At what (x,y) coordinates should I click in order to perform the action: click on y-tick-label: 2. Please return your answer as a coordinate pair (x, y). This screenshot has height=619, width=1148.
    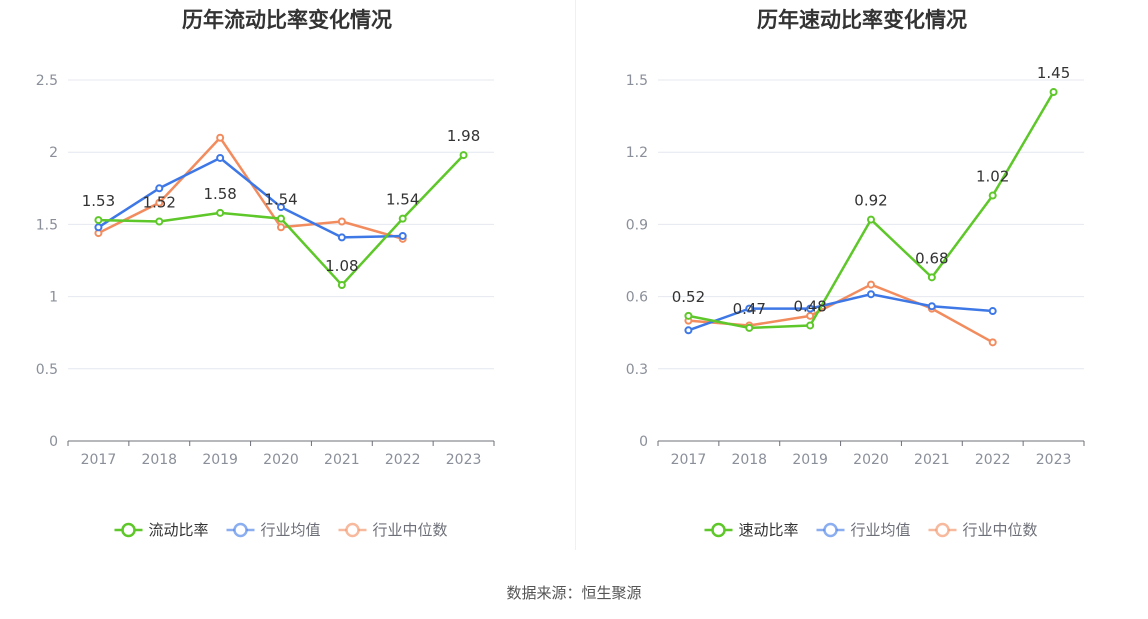
    Looking at the image, I should click on (53, 153).